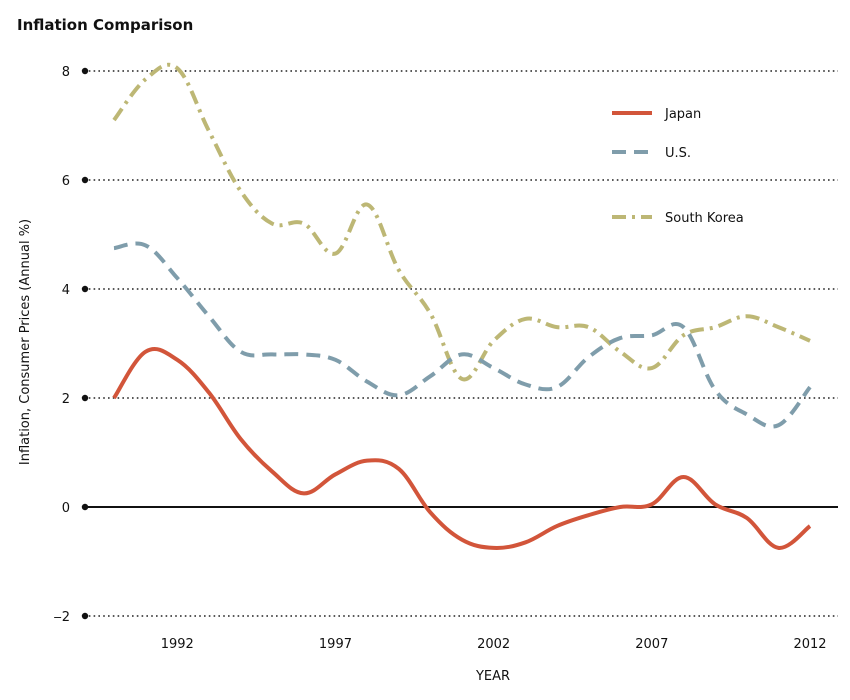 Image resolution: width=850 pixels, height=700 pixels. What do you see at coordinates (678, 153) in the screenshot?
I see `legend-label-u-s: U.S.` at bounding box center [678, 153].